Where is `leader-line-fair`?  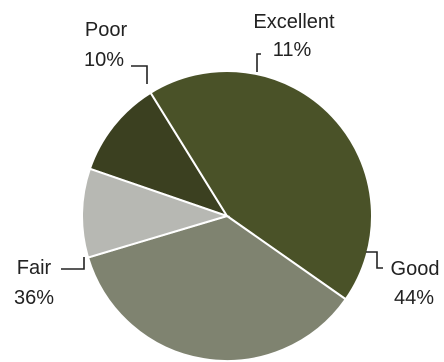
leader-line-fair is located at coordinates (73, 263).